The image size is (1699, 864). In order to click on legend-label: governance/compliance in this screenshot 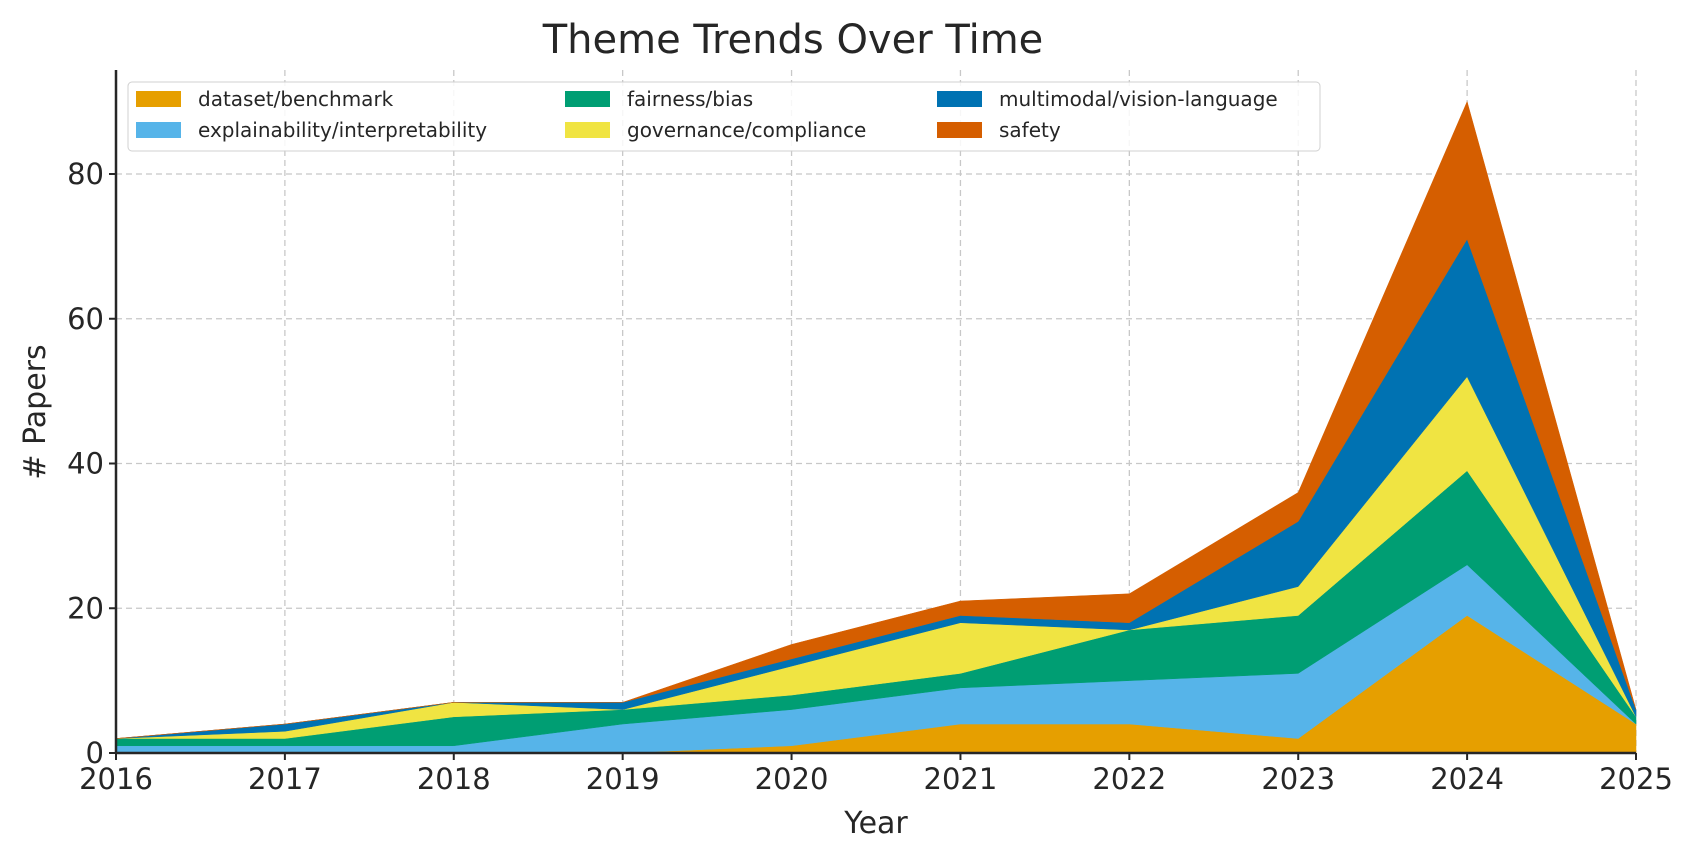, I will do `click(746, 130)`.